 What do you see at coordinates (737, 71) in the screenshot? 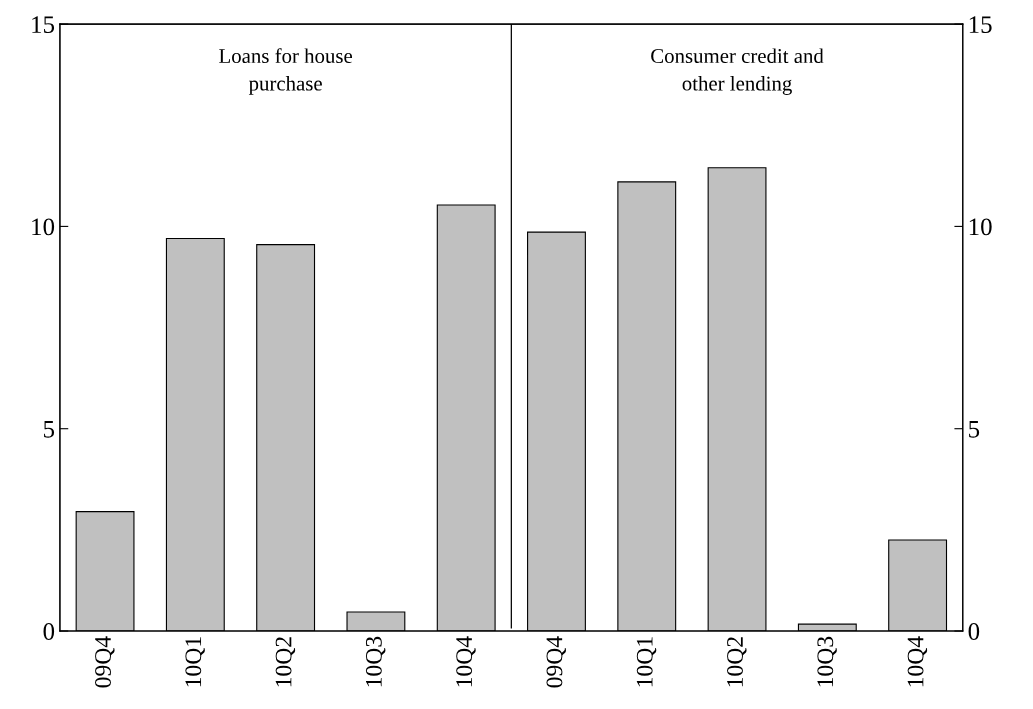
I see `annotation: Consumer credit and other lending` at bounding box center [737, 71].